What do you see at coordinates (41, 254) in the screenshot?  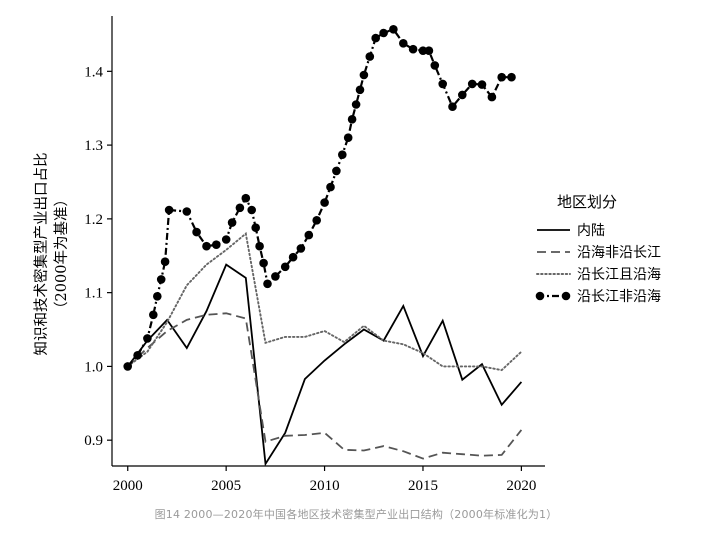 I see `y-axis-label: 知识和技术密集型产业出口占比` at bounding box center [41, 254].